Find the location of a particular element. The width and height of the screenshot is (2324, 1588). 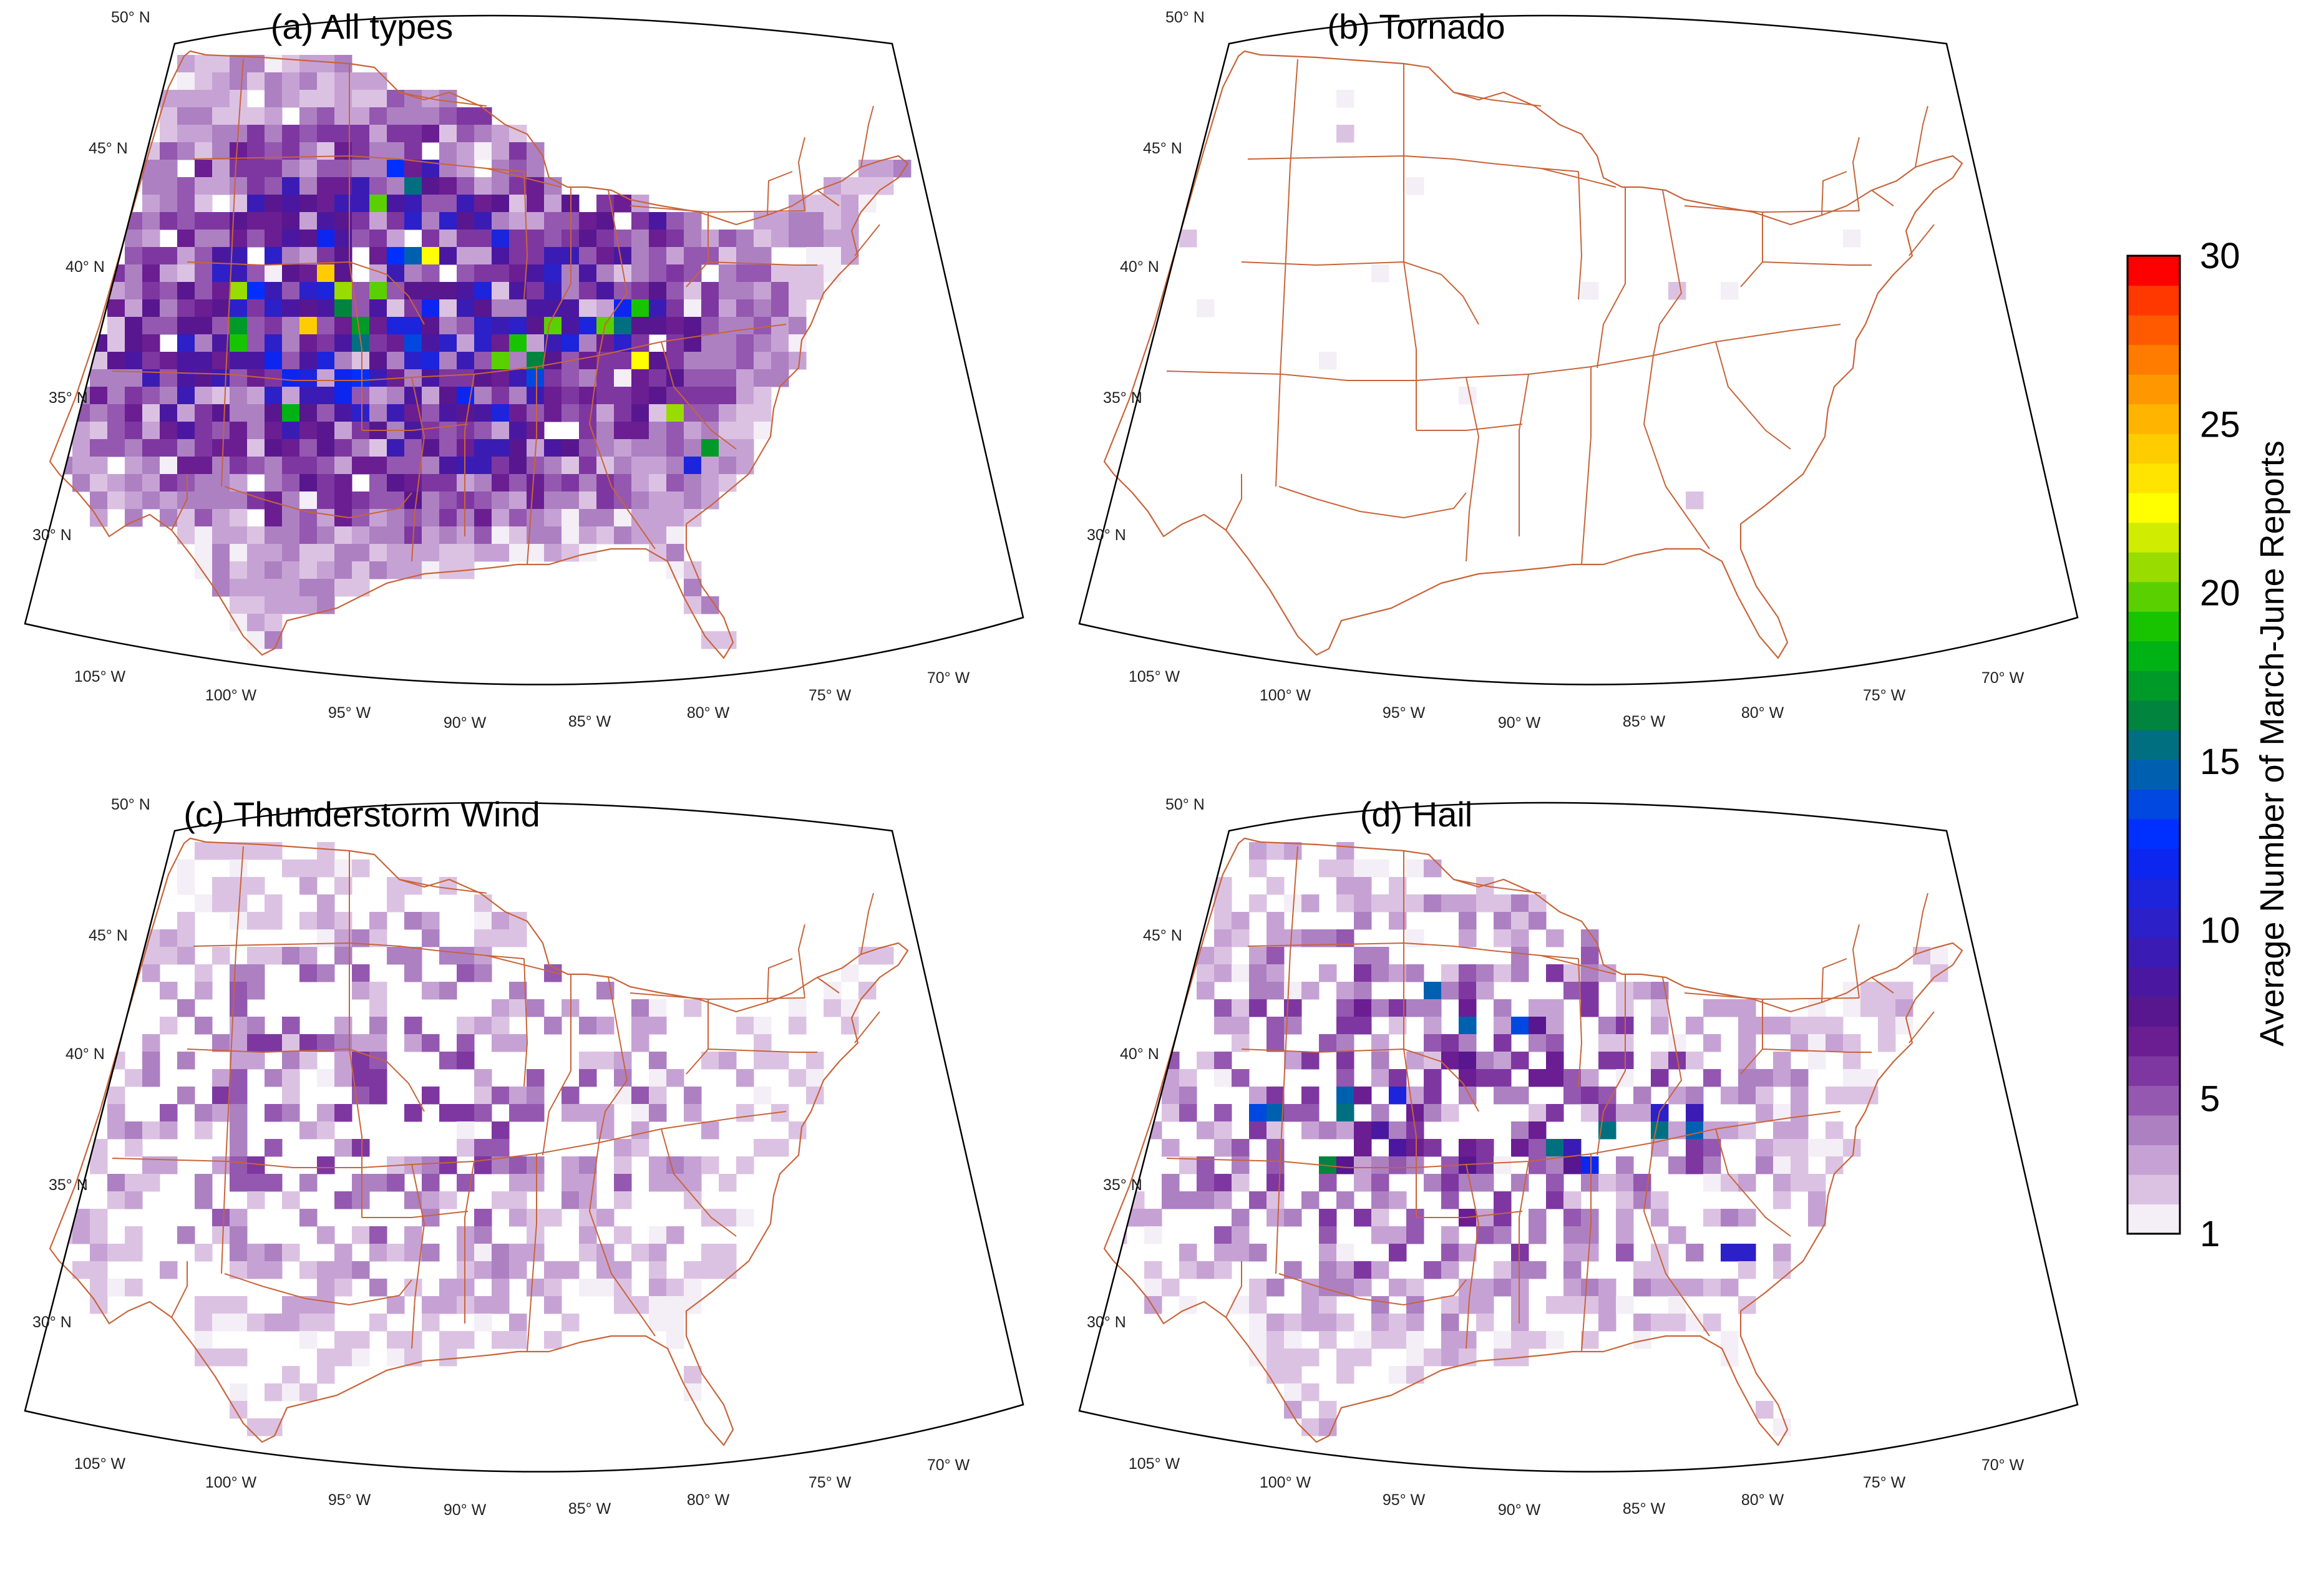

state-border is located at coordinates (556, 278).